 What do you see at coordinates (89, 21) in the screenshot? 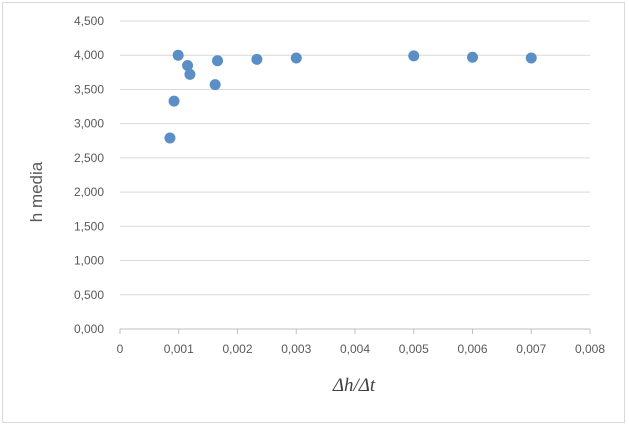
I see `y-tick-label: 4,500` at bounding box center [89, 21].